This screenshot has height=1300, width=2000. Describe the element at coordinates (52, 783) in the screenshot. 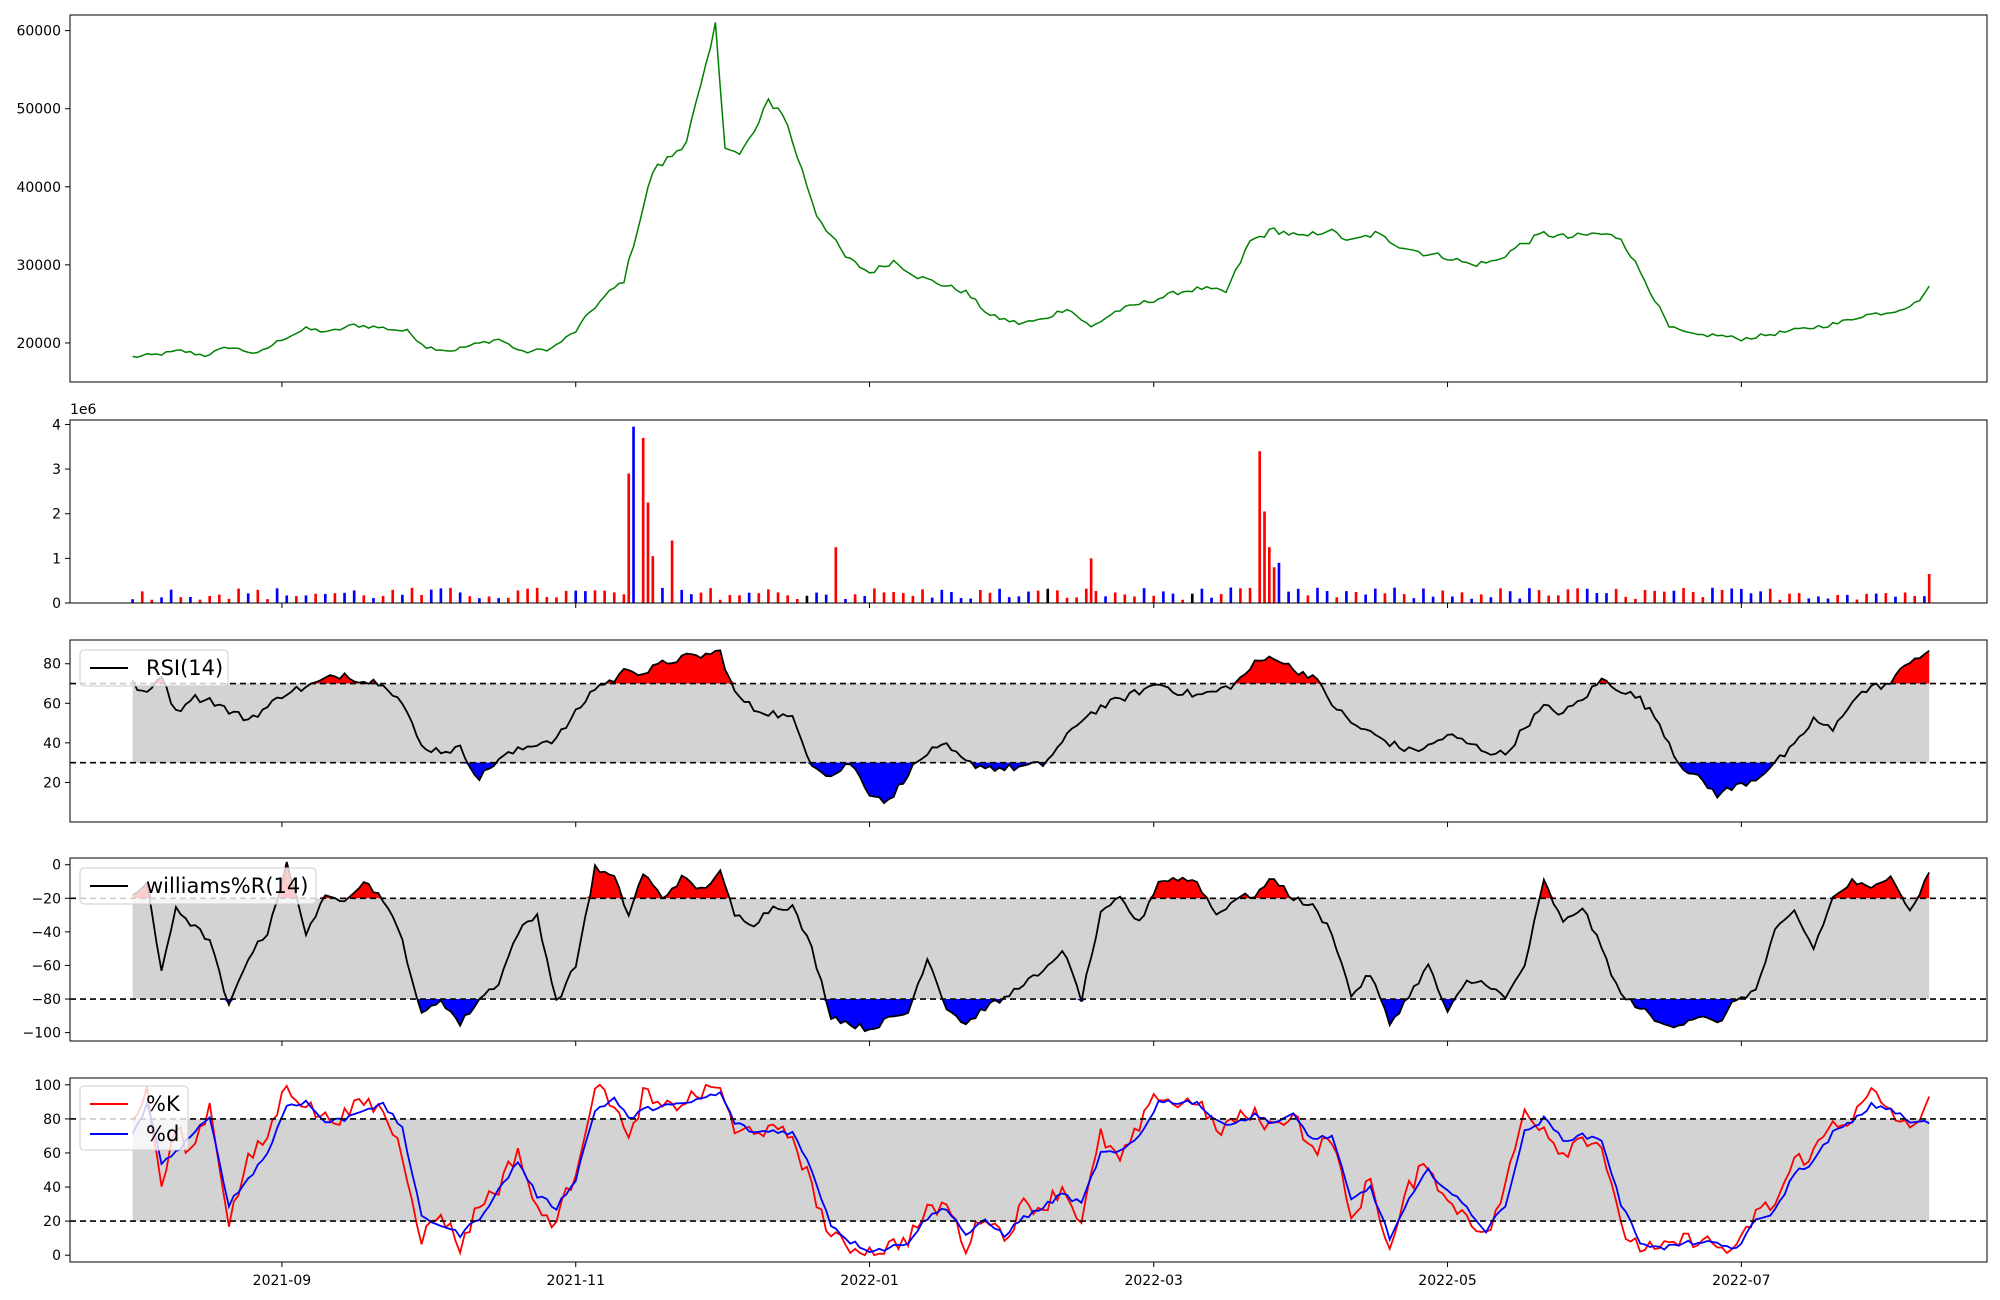

I see `rsi-ytick-label: 20` at that location.